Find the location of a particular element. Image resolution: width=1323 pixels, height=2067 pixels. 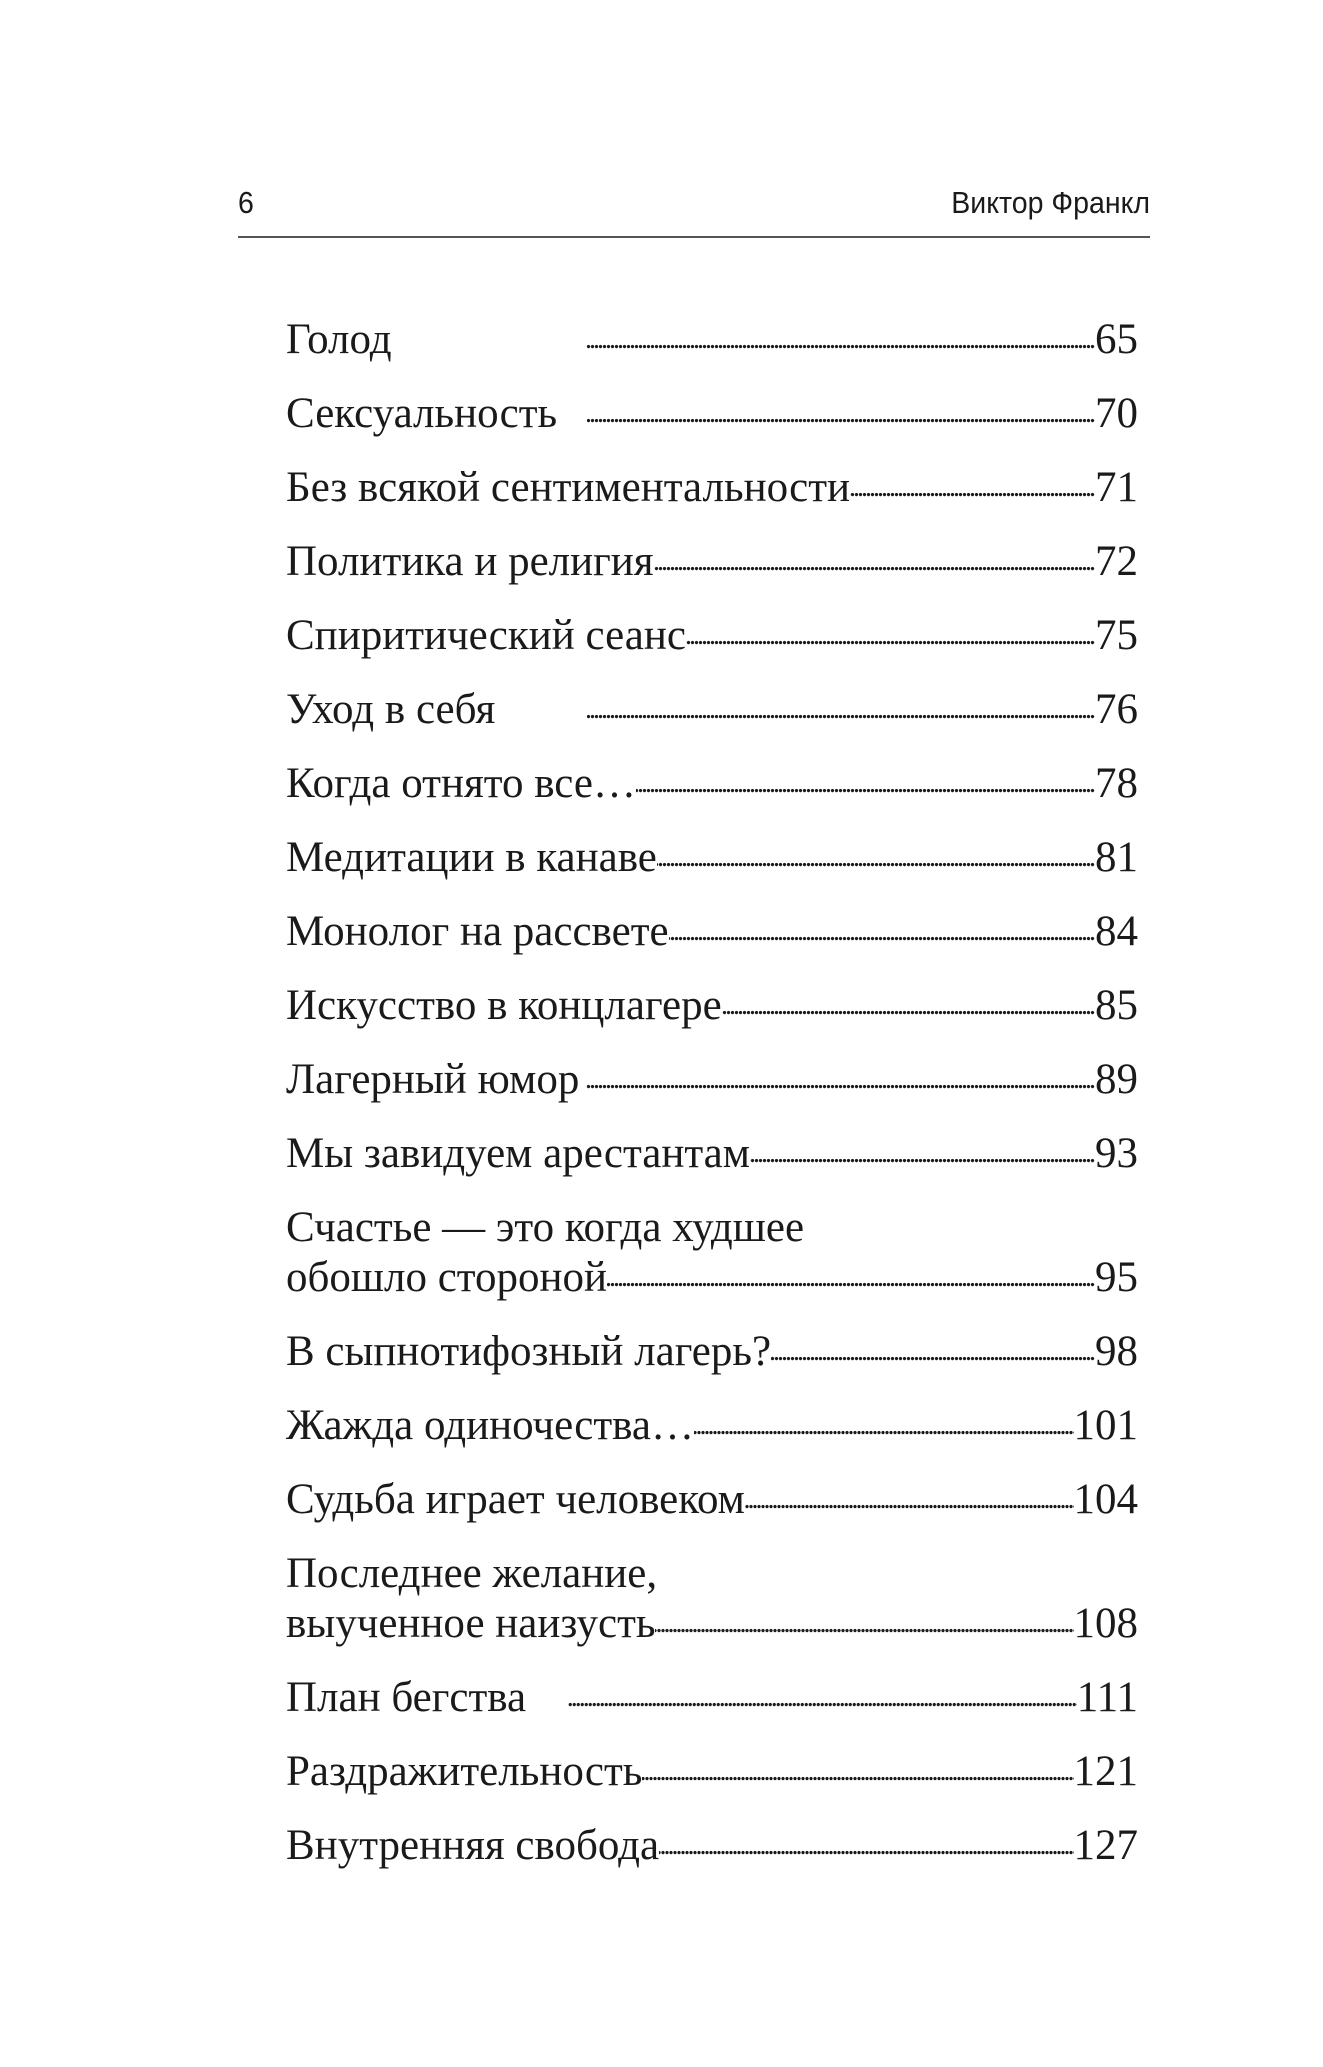

toc-entry-page: 65 is located at coordinates (1116, 339).